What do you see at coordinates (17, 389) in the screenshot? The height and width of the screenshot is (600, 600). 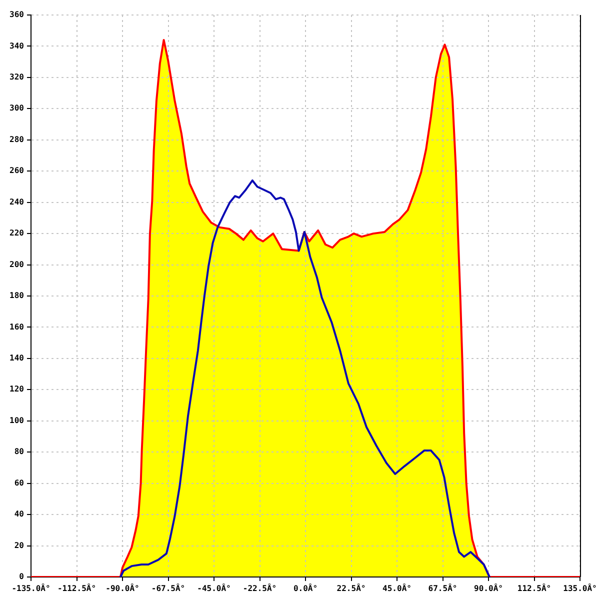 I see `y-tick-label: 120` at bounding box center [17, 389].